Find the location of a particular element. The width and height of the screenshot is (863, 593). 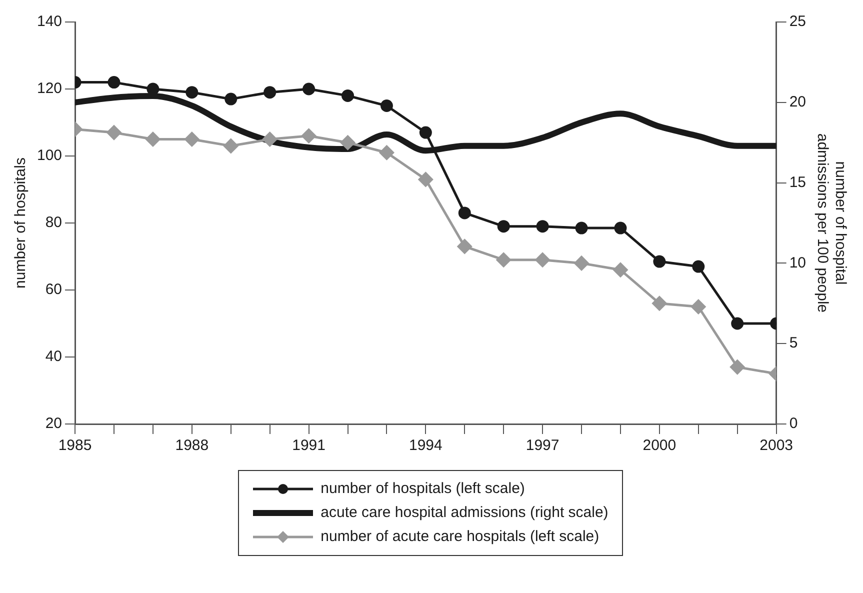

x-tick-label: 1988 is located at coordinates (192, 445).